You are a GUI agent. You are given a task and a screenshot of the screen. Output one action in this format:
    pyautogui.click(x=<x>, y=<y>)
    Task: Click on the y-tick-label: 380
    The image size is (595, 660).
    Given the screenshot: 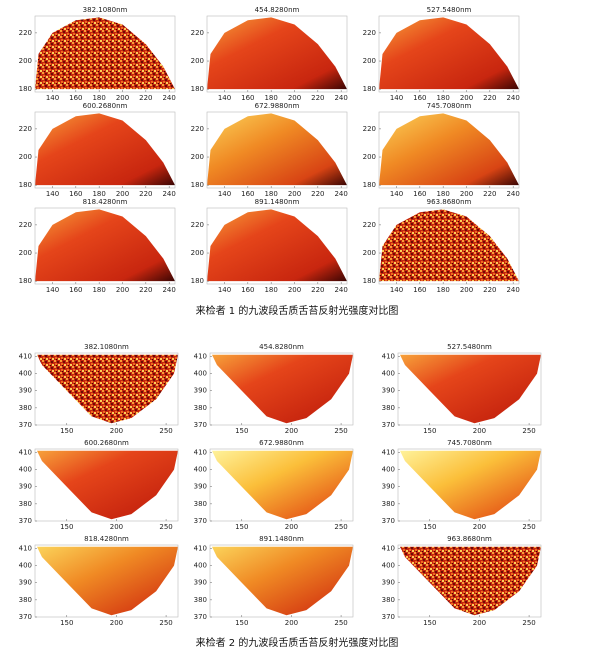 What is the action you would take?
    pyautogui.click(x=25, y=600)
    